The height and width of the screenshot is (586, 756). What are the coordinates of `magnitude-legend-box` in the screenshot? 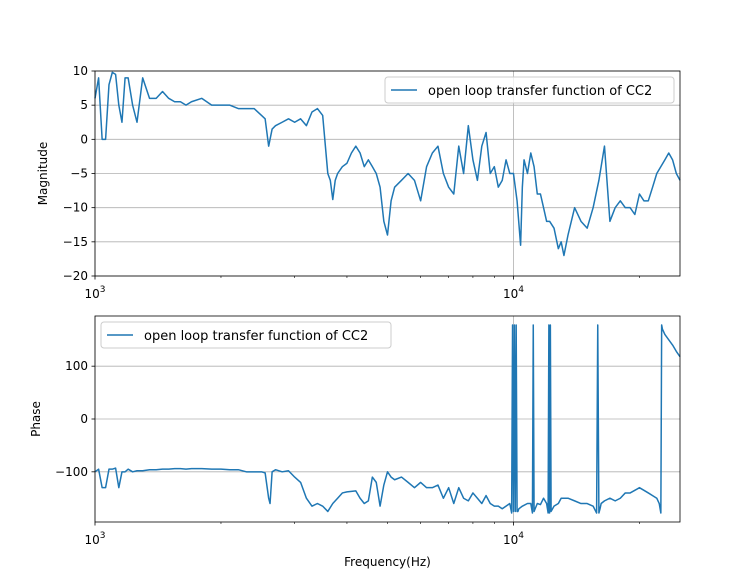 It's located at (529, 90).